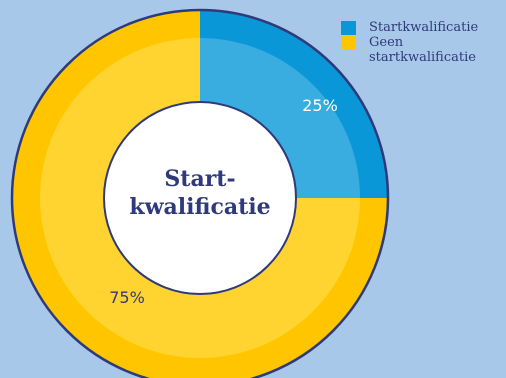 The height and width of the screenshot is (378, 506). I want to click on legend-label: Startkwalificatie, so click(424, 27).